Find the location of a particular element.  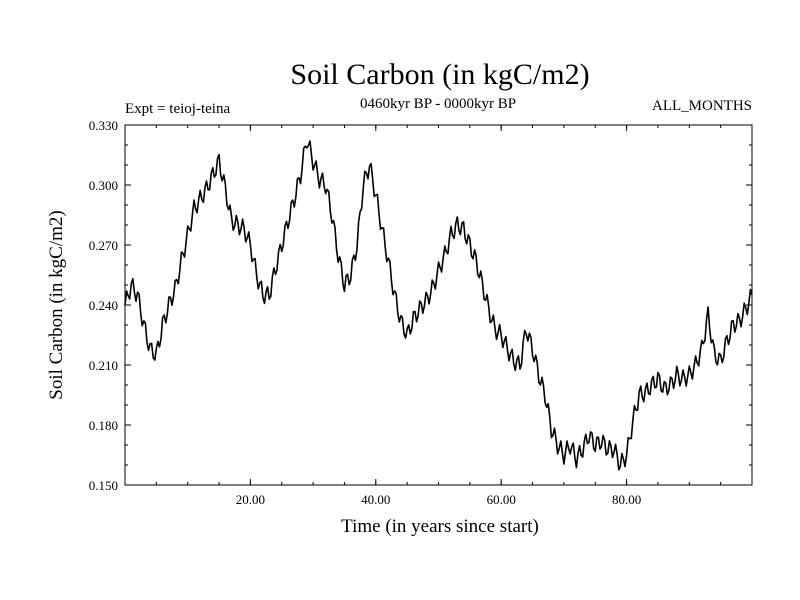

y-tick-label: 0.150 is located at coordinates (103, 485).